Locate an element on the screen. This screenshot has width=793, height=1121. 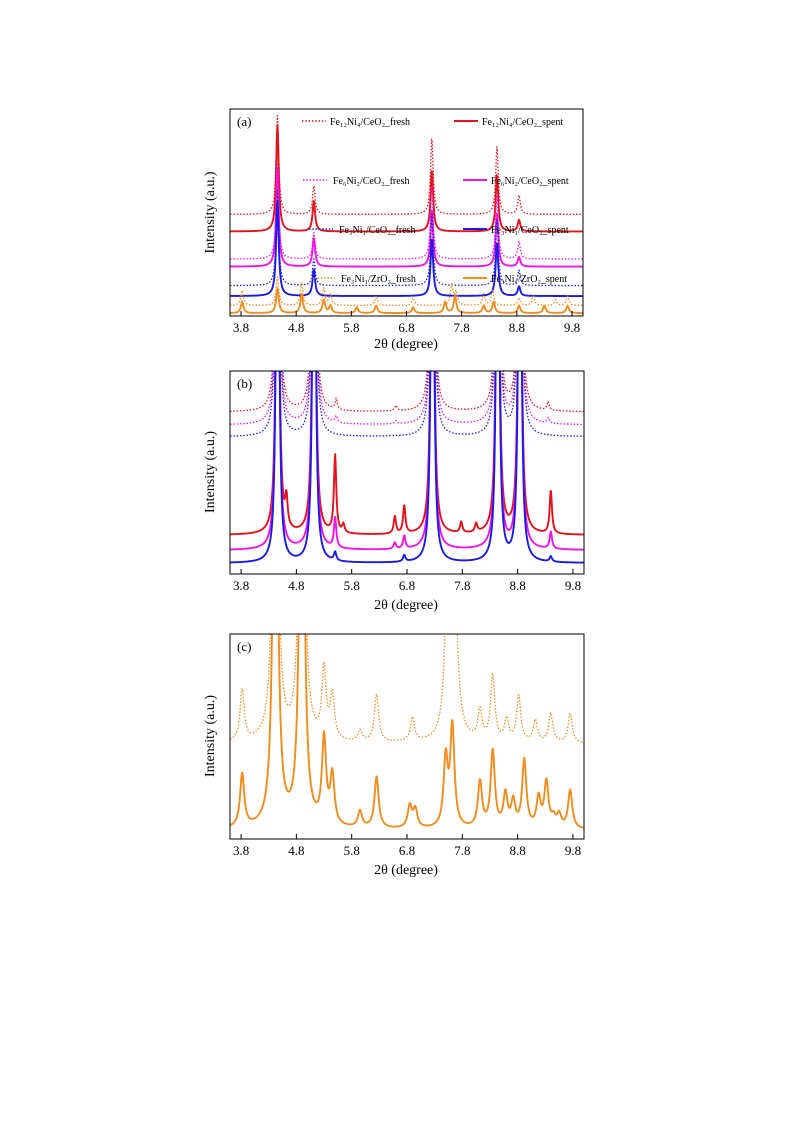
series-line-a-fe6ni2-ceo2-spent is located at coordinates (406, 217).